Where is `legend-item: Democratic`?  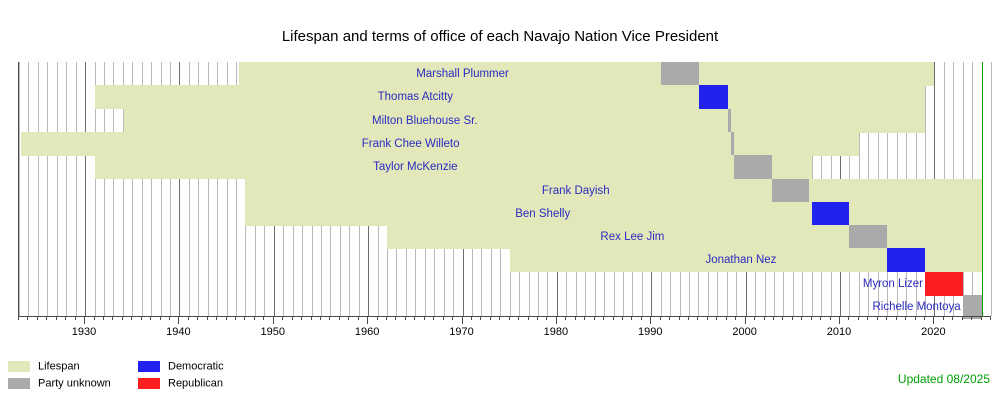
legend-item: Democratic is located at coordinates (181, 366).